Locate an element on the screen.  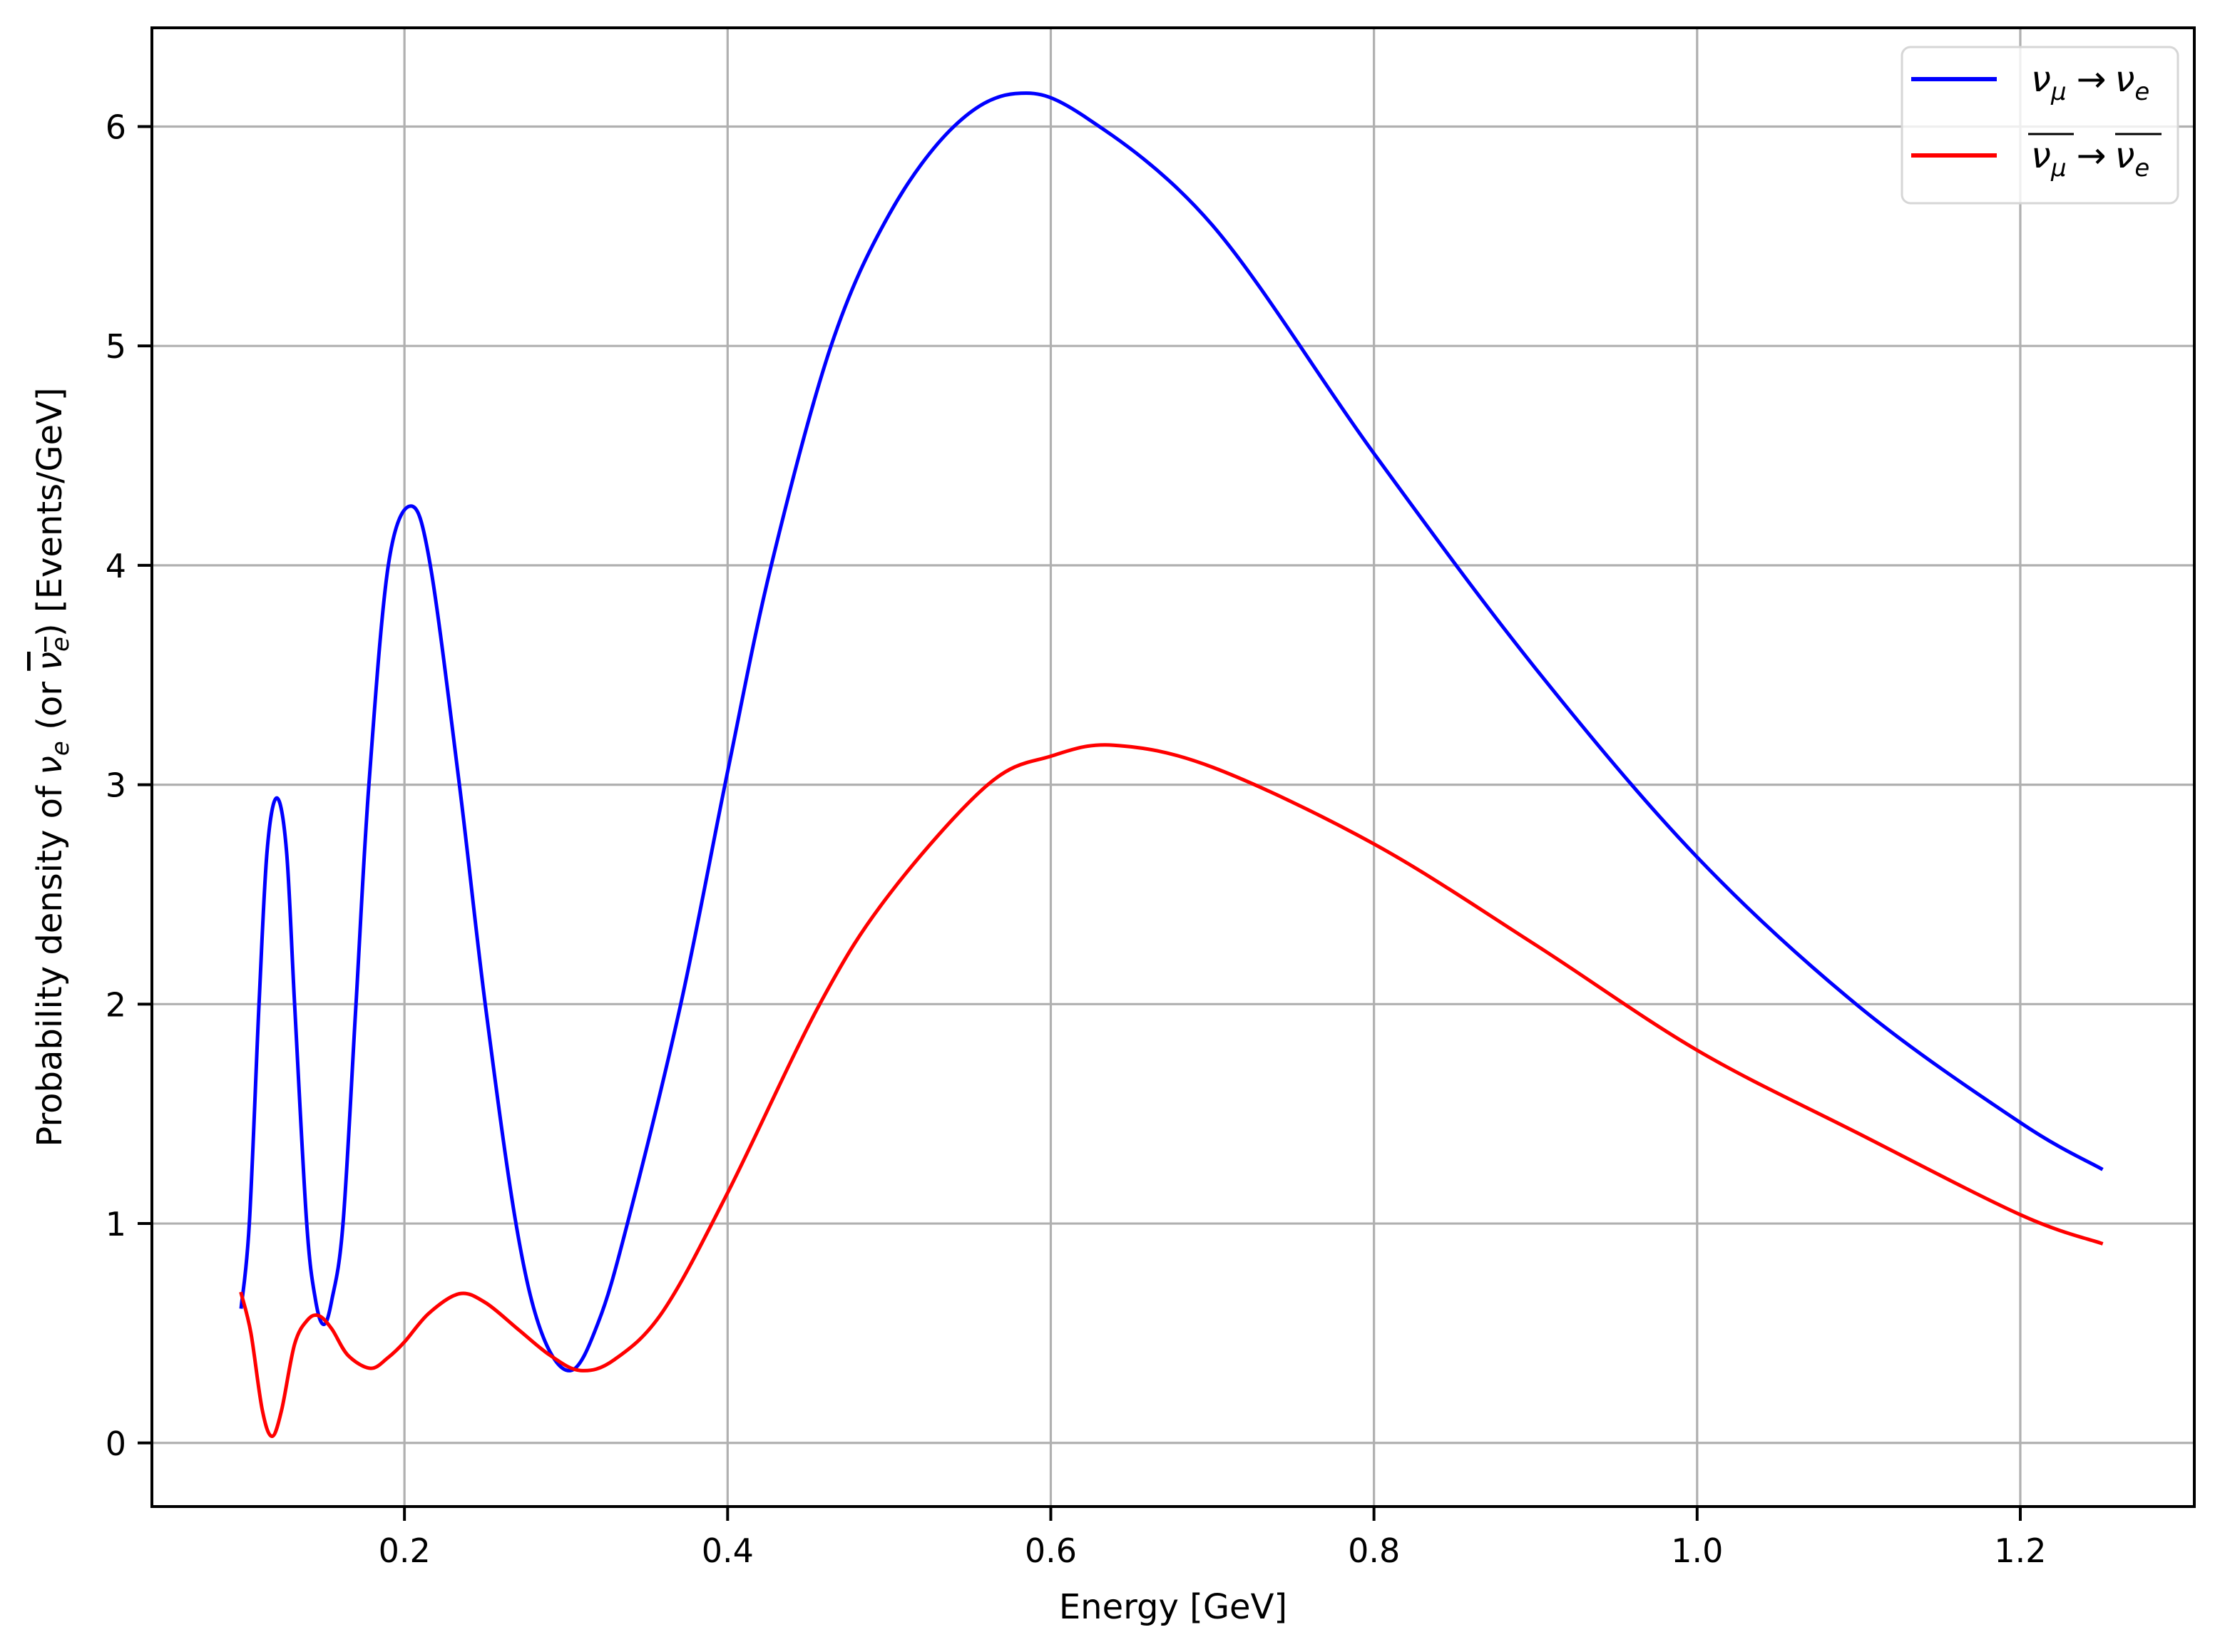
y-axis-label-sub-e: e is located at coordinates (61, 748).